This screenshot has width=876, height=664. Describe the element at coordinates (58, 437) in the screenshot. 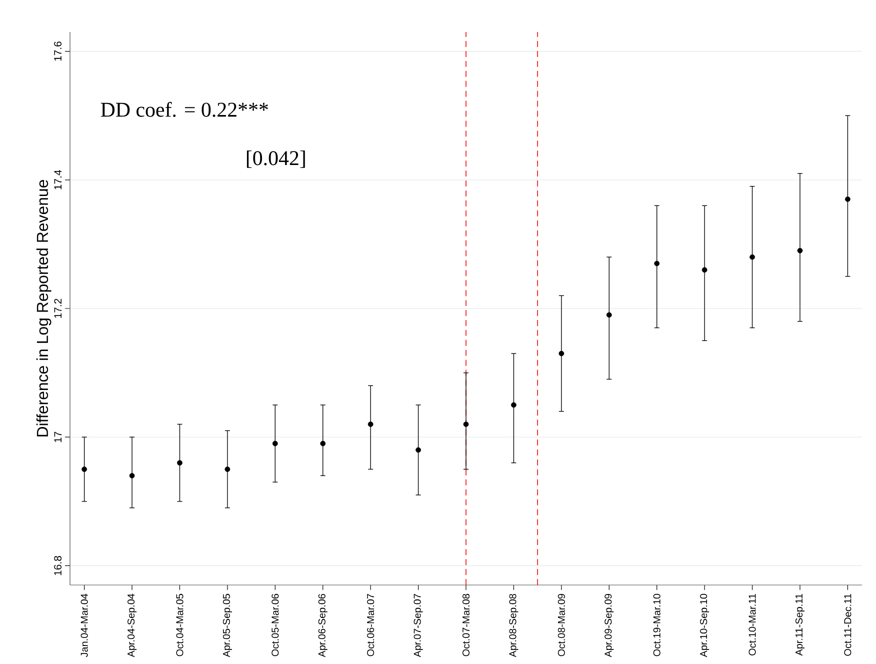

I see `y-tick-label: 17` at that location.